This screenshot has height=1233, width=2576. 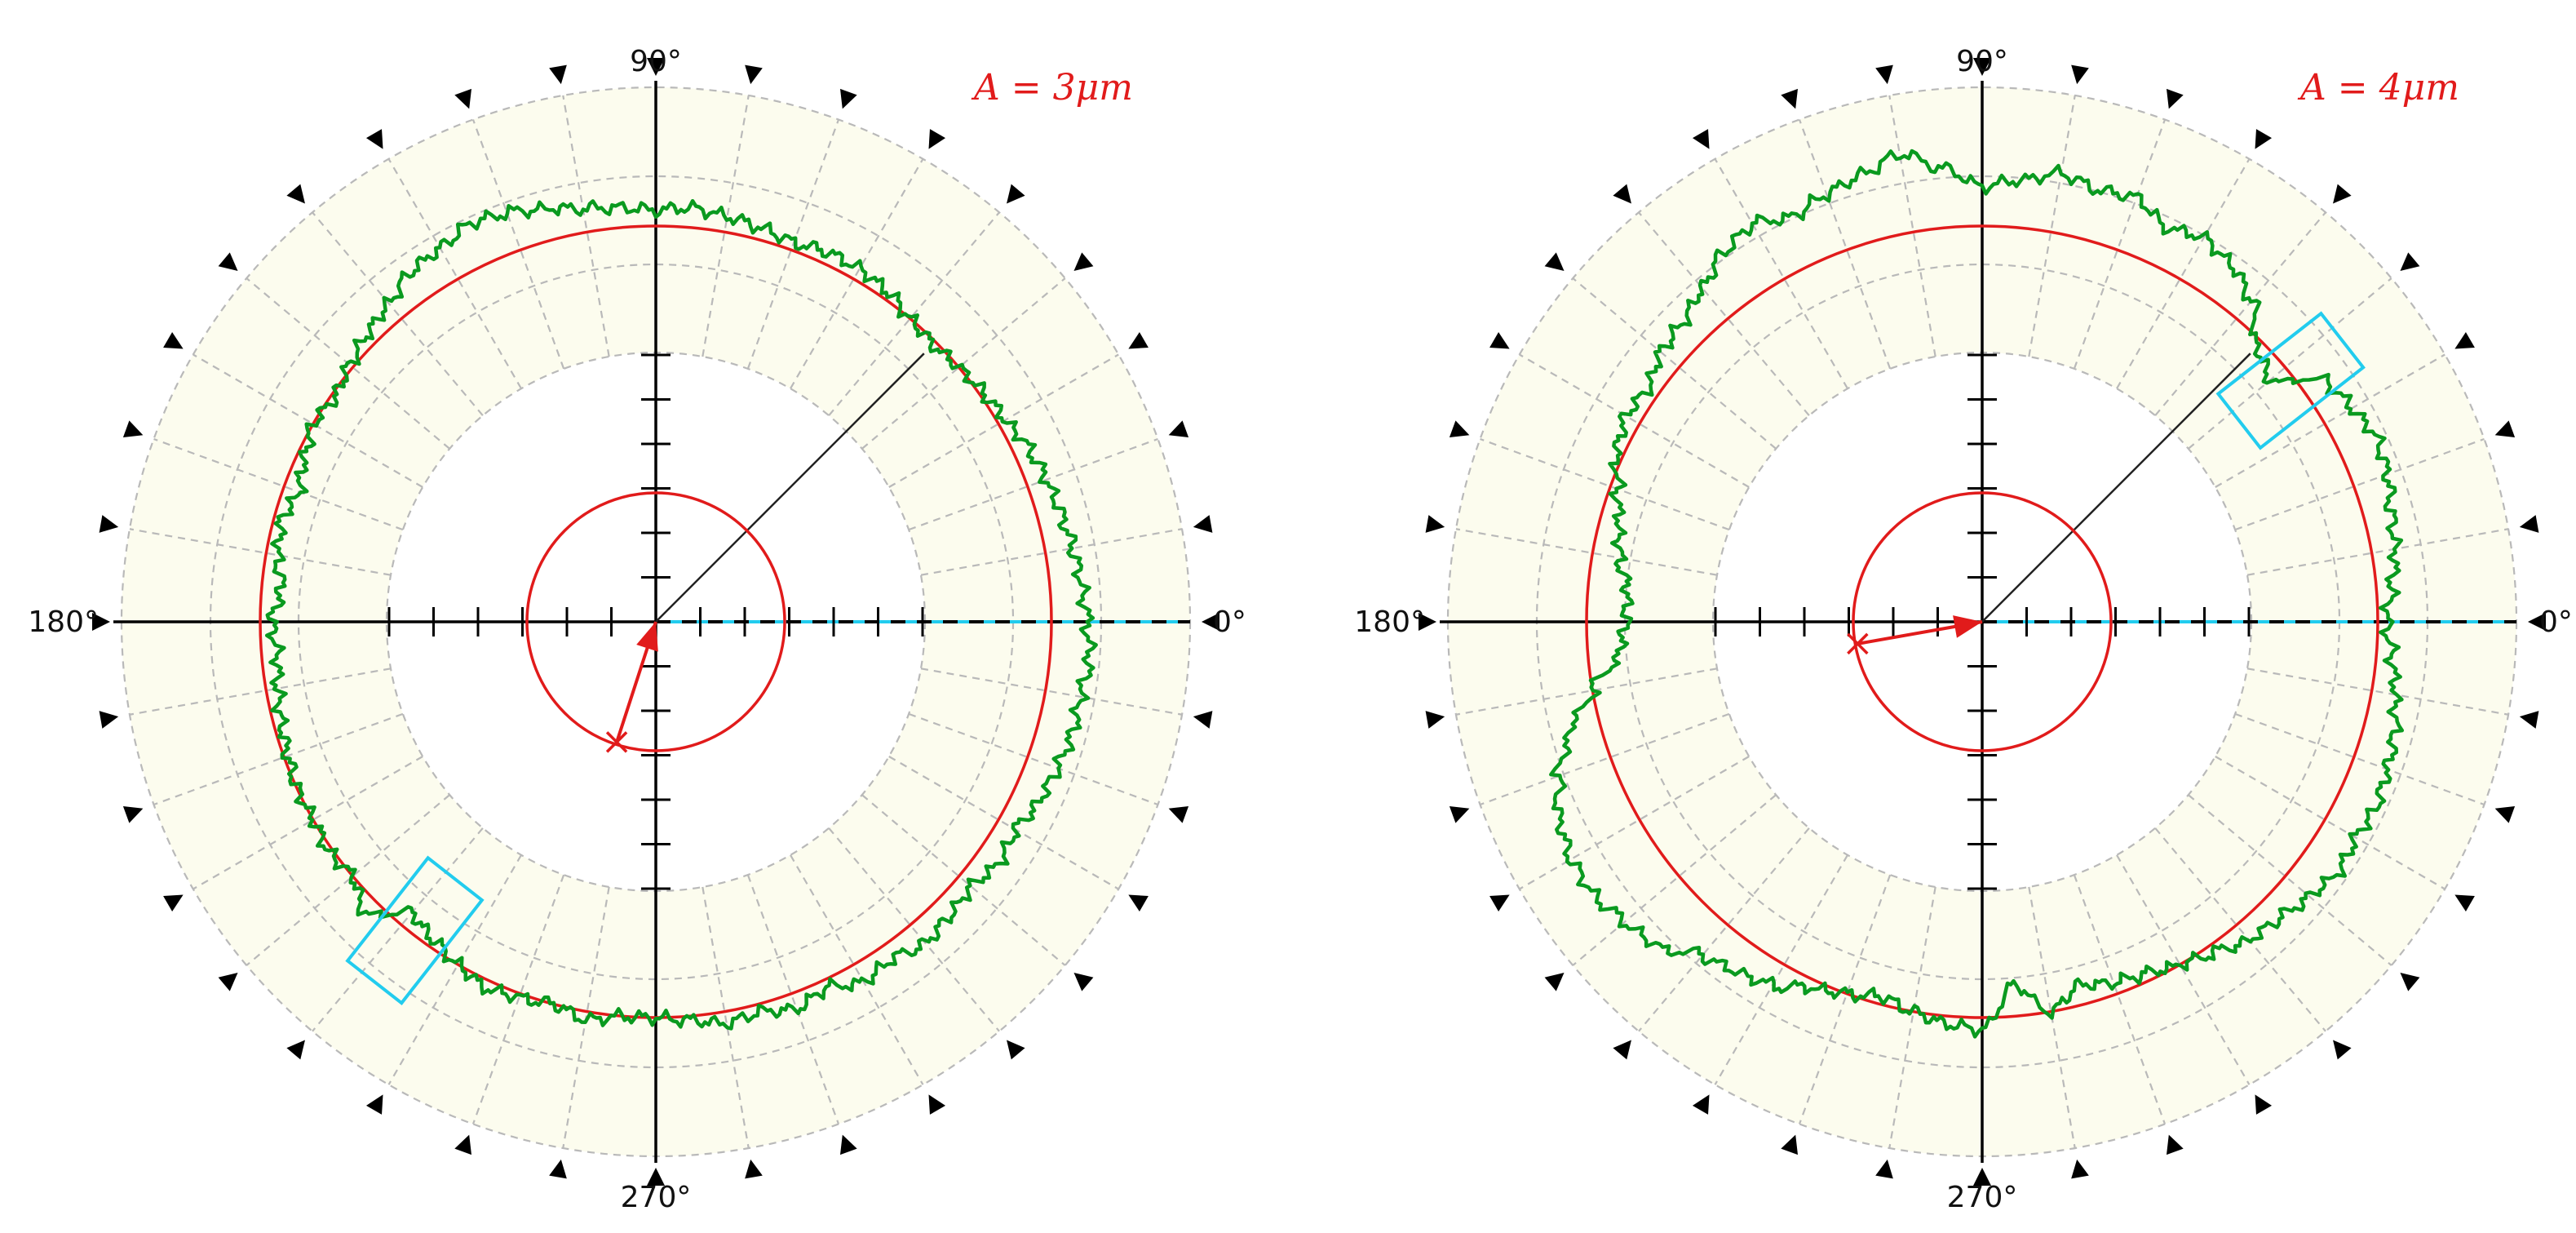 What do you see at coordinates (2116, 488) in the screenshot?
I see `radial-reference-line` at bounding box center [2116, 488].